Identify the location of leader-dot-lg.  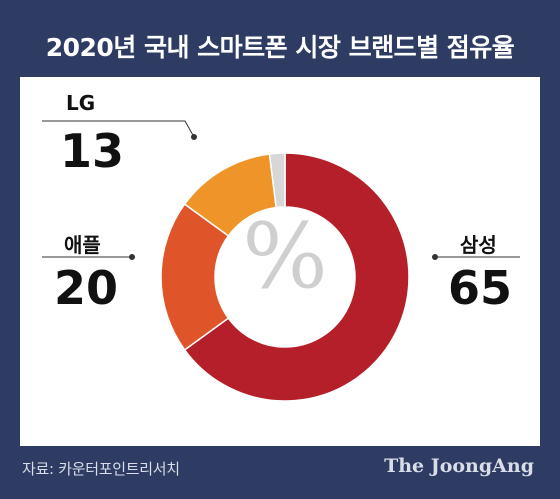
(194, 137).